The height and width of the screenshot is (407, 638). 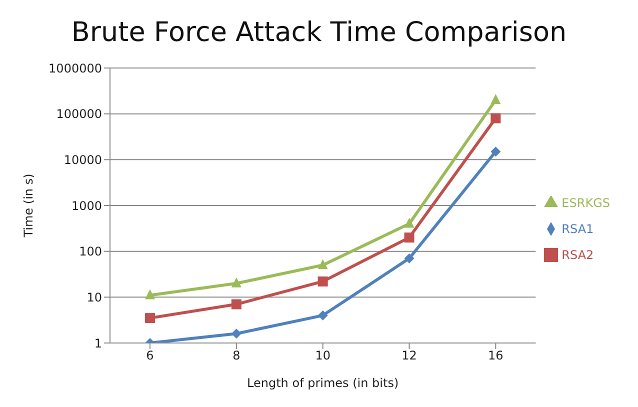 I want to click on x-tick-label: 8, so click(x=236, y=355).